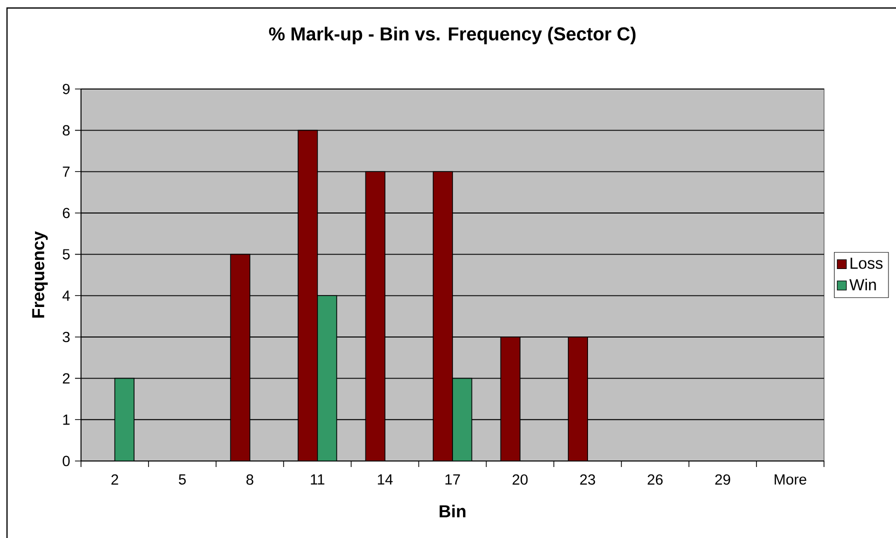 The width and height of the screenshot is (896, 538). Describe the element at coordinates (588, 479) in the screenshot. I see `x-tick-label: 23` at that location.